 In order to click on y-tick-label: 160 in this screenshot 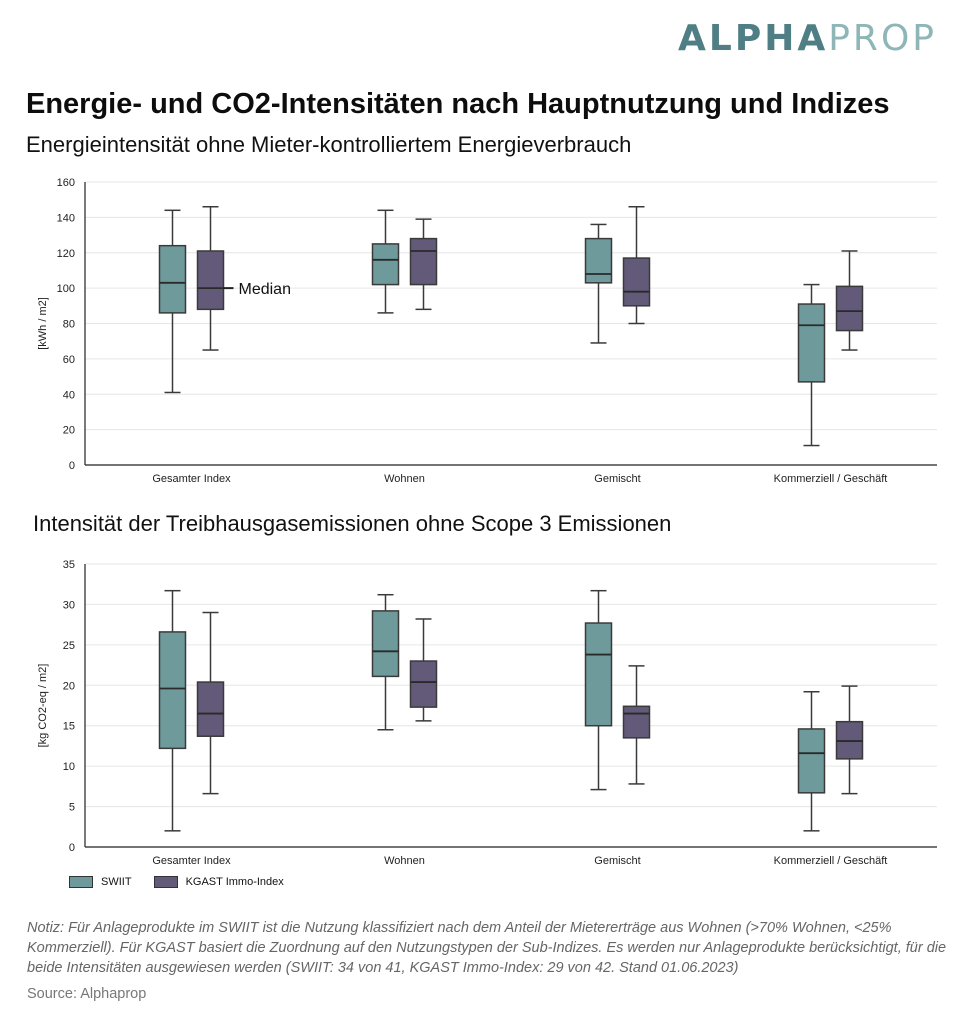, I will do `click(66, 183)`.